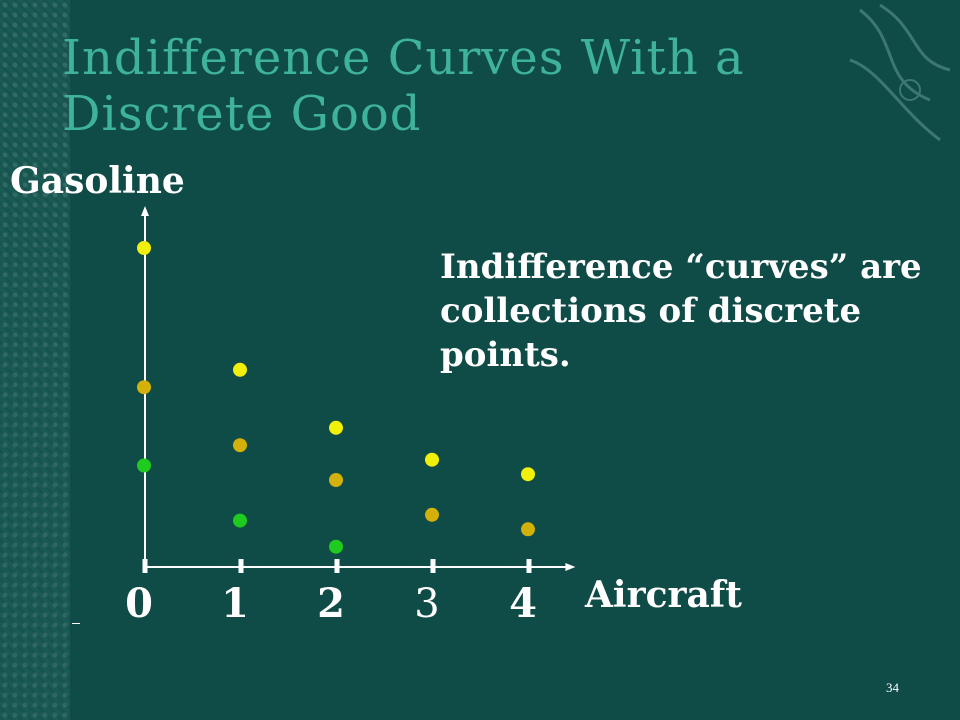 Image resolution: width=960 pixels, height=720 pixels. What do you see at coordinates (145, 211) in the screenshot?
I see `y-axis-arrow-icon` at bounding box center [145, 211].